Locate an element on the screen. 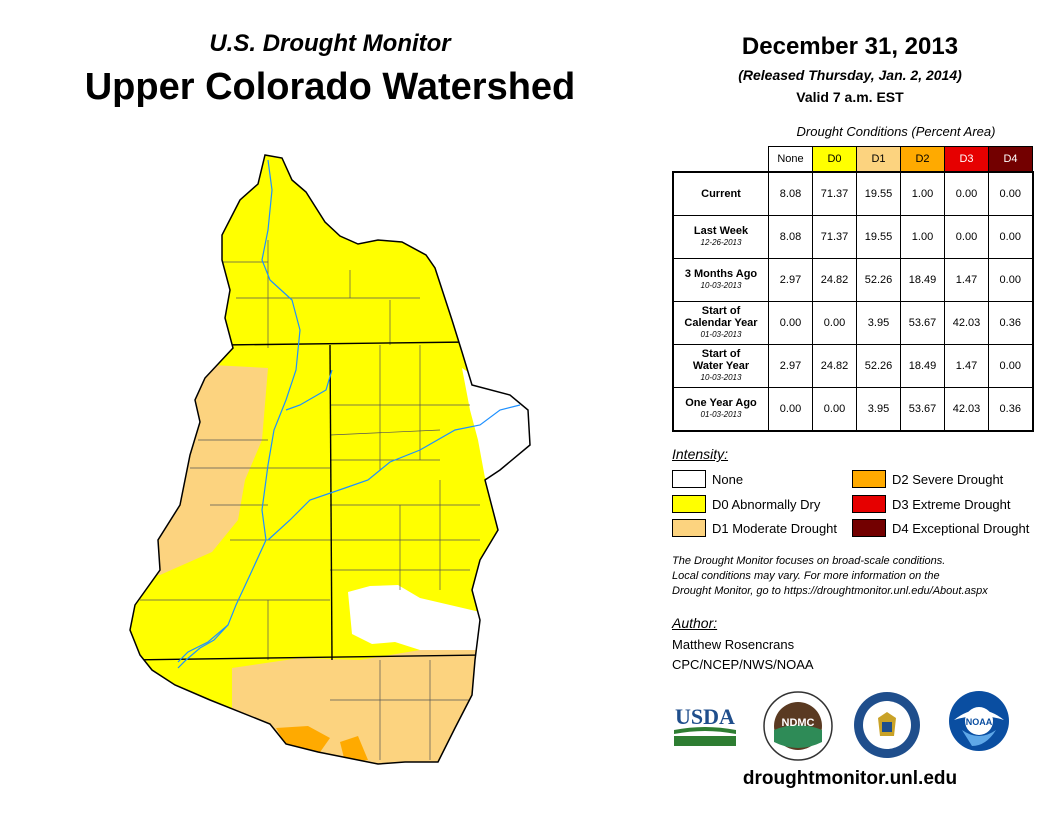 This screenshot has width=1056, height=816. legend-item-d2: D2 Severe Drought is located at coordinates (927, 479).